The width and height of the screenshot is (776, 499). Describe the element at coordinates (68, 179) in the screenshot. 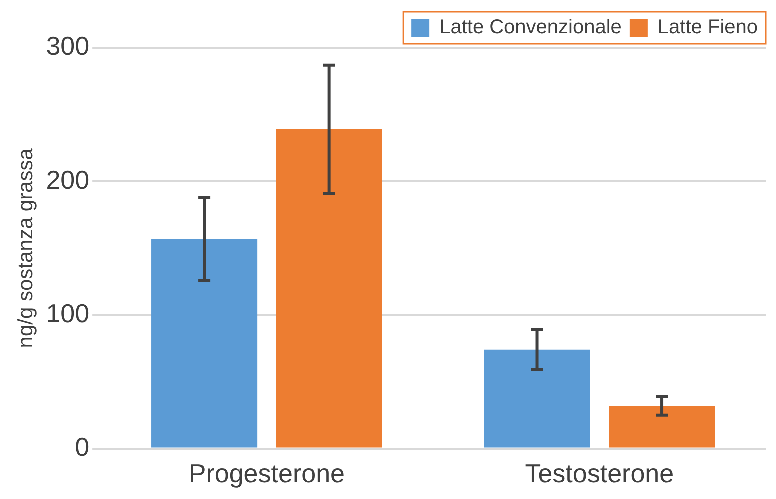

I see `y-tick-label: 200` at that location.